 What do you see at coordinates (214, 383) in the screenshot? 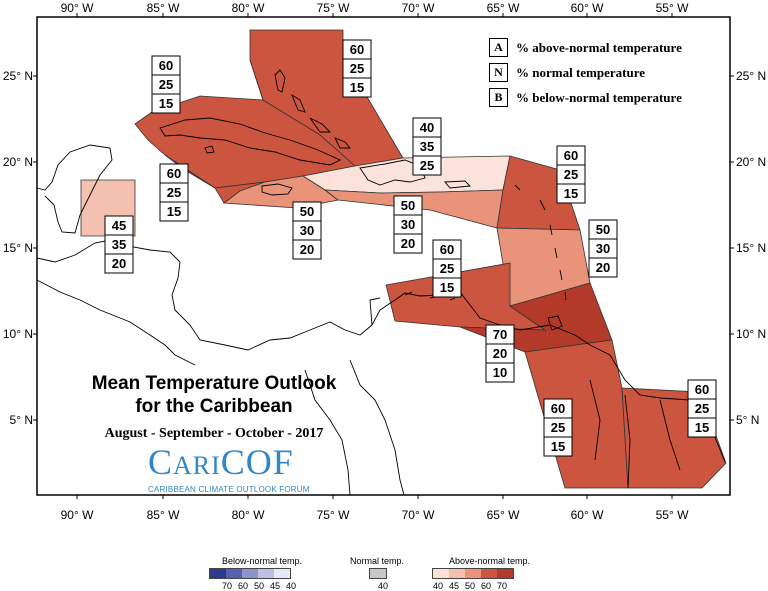
I see `map-title-line1: Mean Temperature Outlook` at bounding box center [214, 383].